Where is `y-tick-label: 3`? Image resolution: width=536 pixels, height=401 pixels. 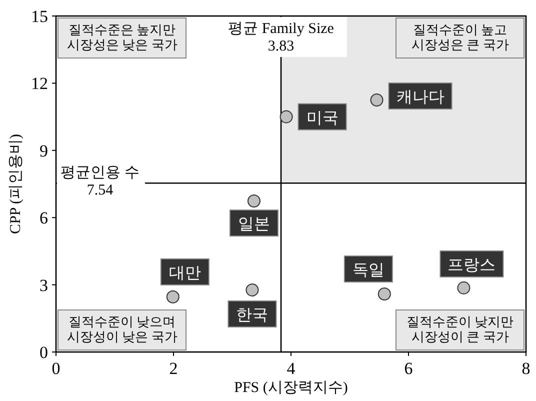 y-tick-label: 3 is located at coordinates (44, 285).